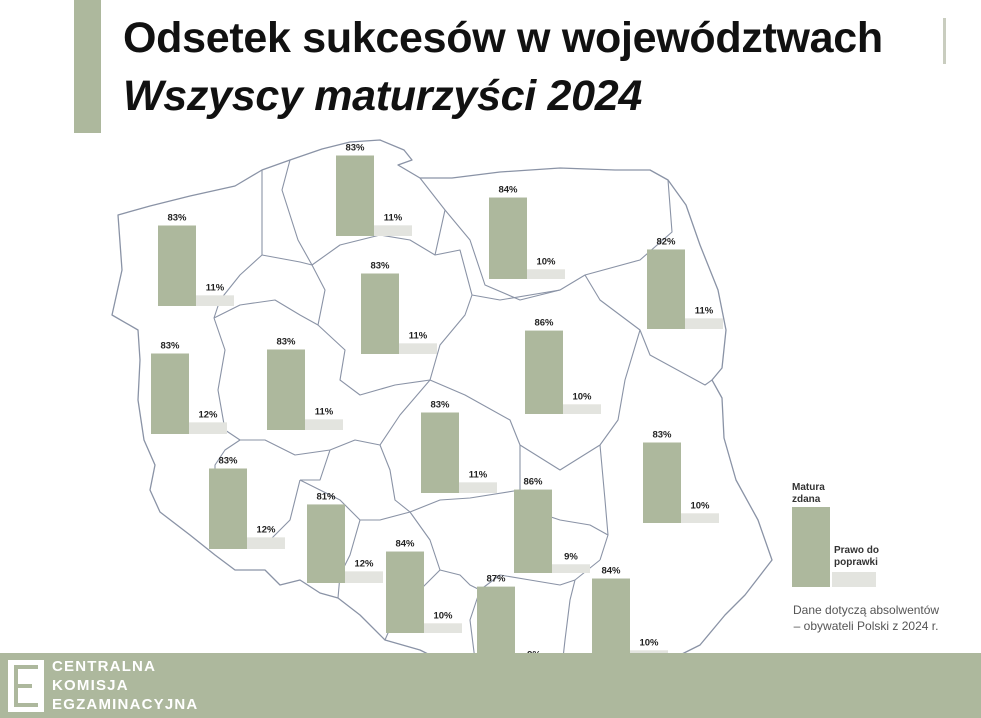 The image size is (981, 718). What do you see at coordinates (546, 274) in the screenshot?
I see `bar-retake-warmińsko-mazurskie` at bounding box center [546, 274].